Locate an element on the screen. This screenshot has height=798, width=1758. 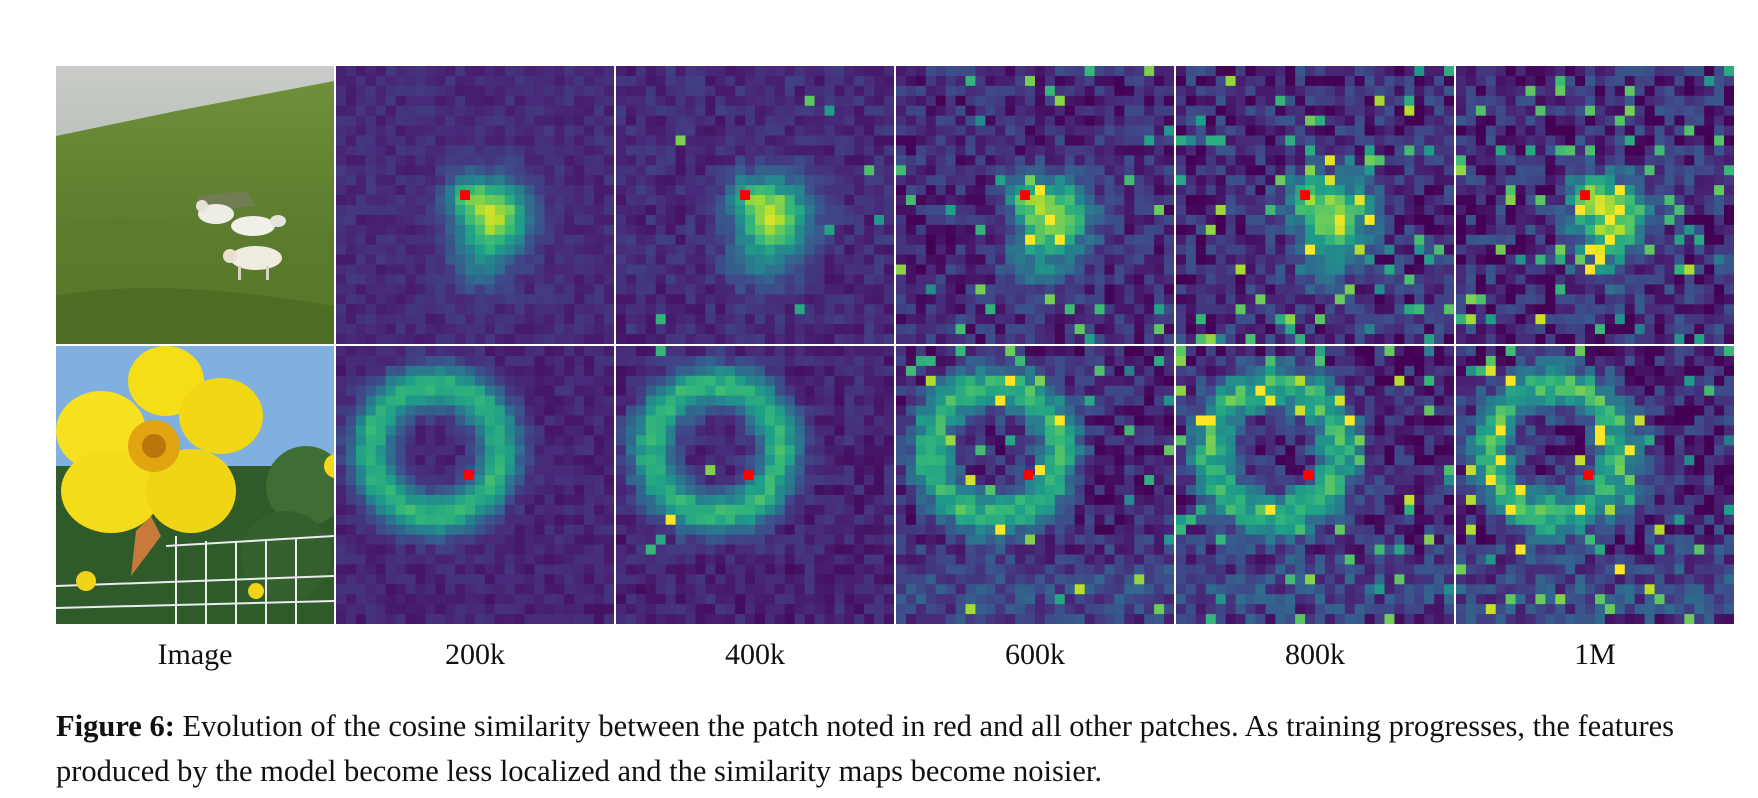
similarity-map-600k-flower is located at coordinates (1035, 485).